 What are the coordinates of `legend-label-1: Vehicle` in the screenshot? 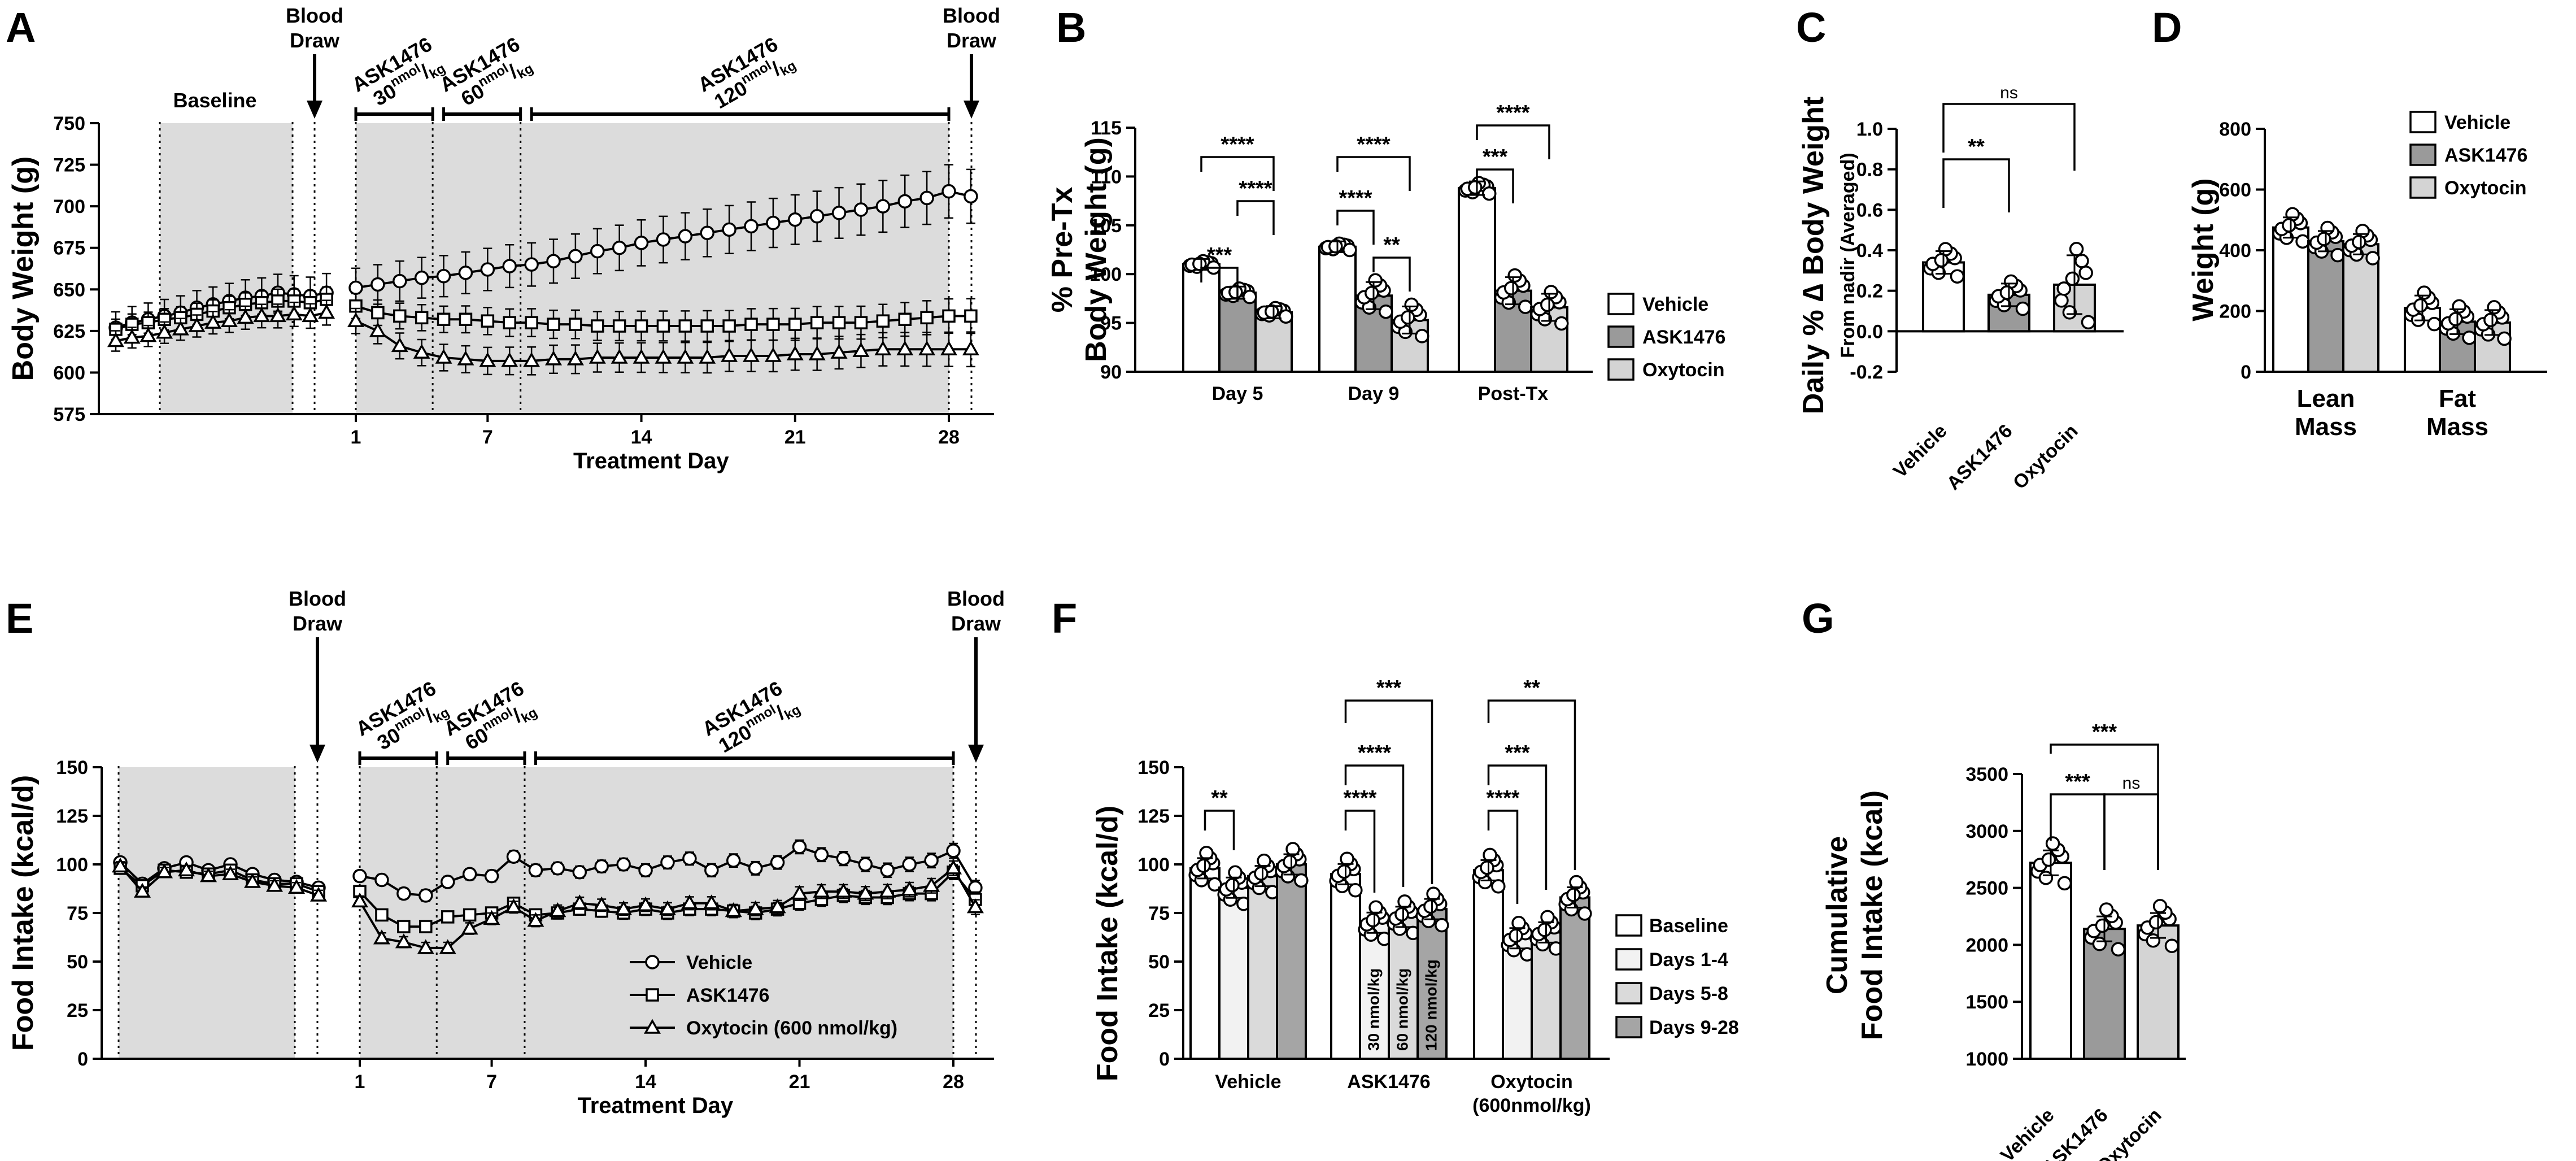 It's located at (719, 962).